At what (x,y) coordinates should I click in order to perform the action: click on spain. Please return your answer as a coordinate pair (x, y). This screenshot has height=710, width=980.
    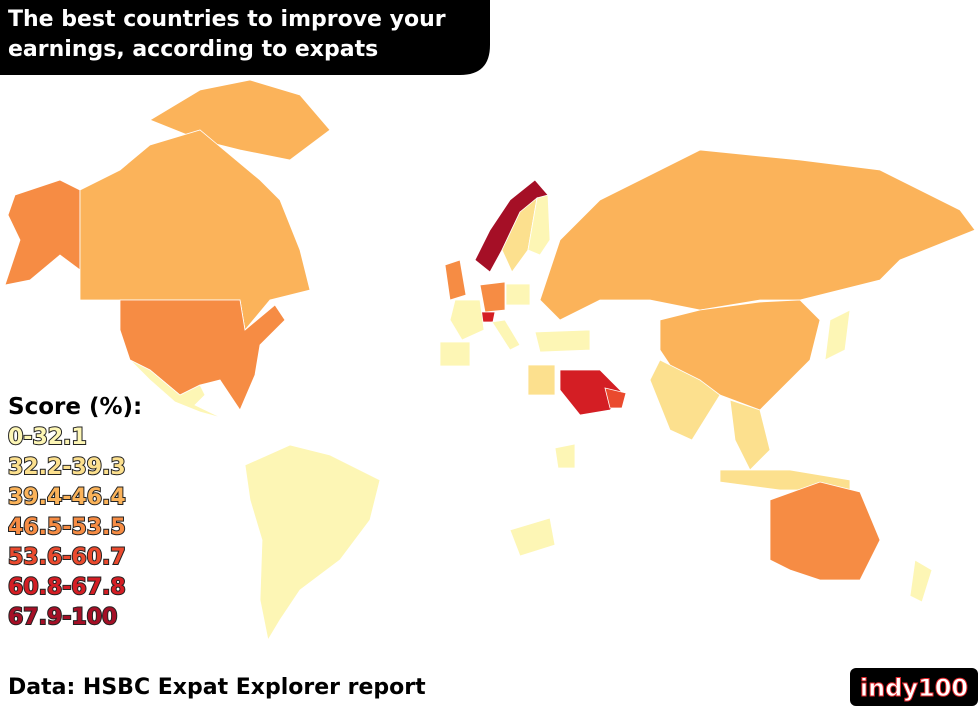
    Looking at the image, I should click on (455, 354).